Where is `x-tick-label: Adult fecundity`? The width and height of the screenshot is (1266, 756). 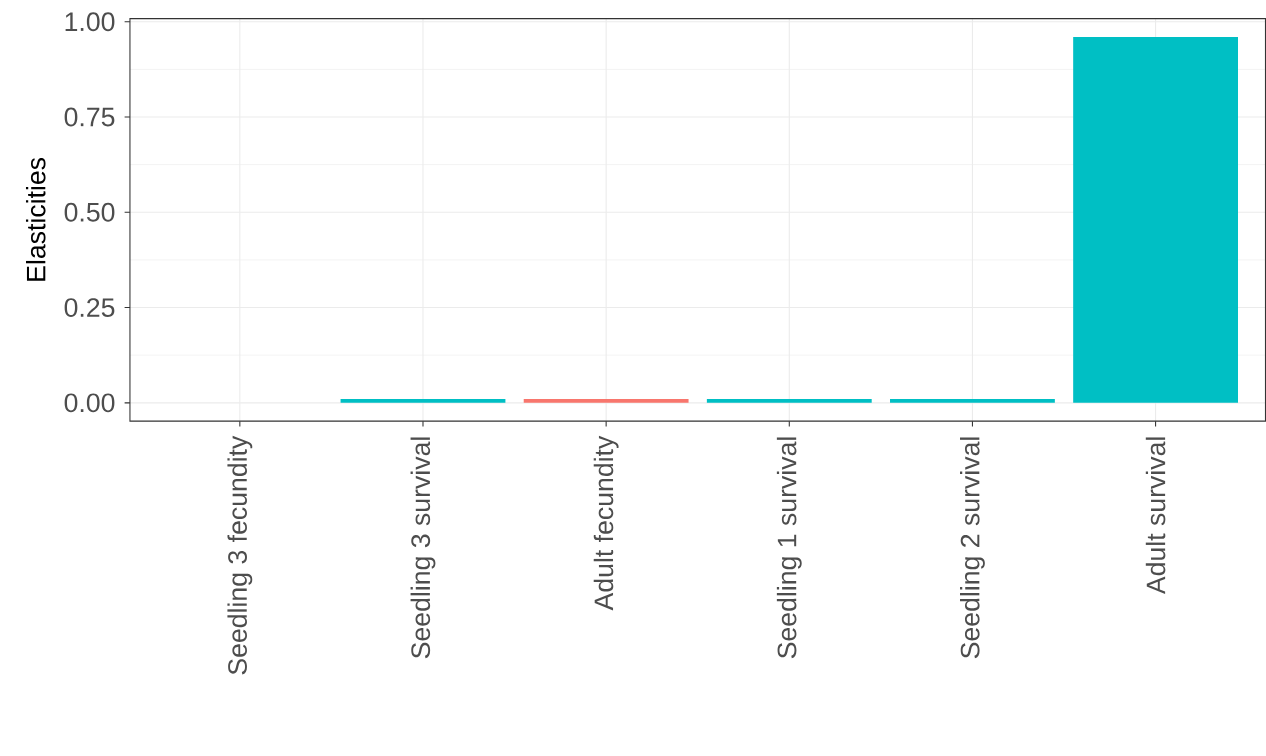
x-tick-label: Adult fecundity is located at coordinates (606, 523).